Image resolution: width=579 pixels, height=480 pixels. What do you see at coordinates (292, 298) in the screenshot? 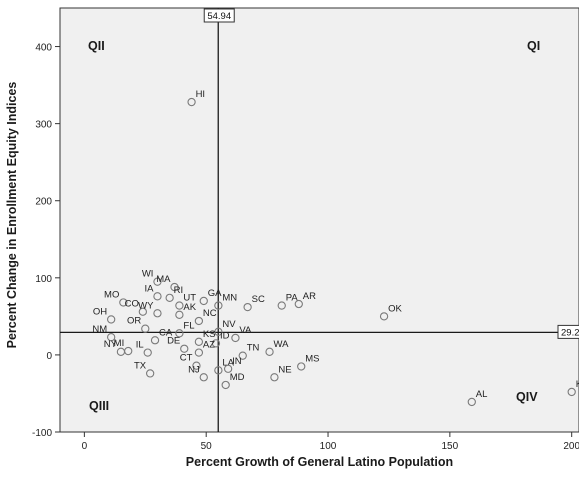
I see `data-point-label: PA` at bounding box center [292, 298].